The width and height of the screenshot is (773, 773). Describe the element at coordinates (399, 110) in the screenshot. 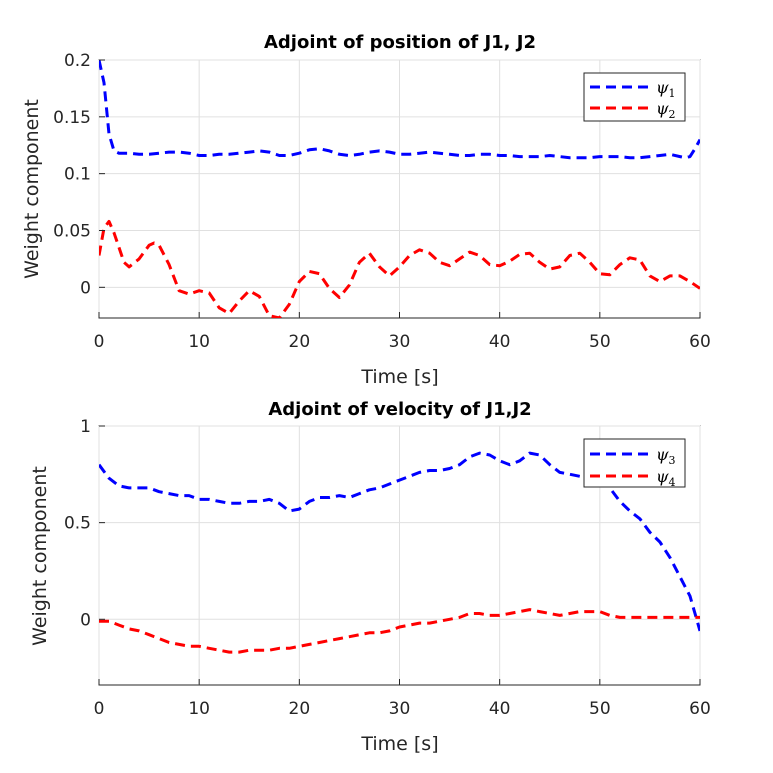

I see `series-line-psi1` at that location.